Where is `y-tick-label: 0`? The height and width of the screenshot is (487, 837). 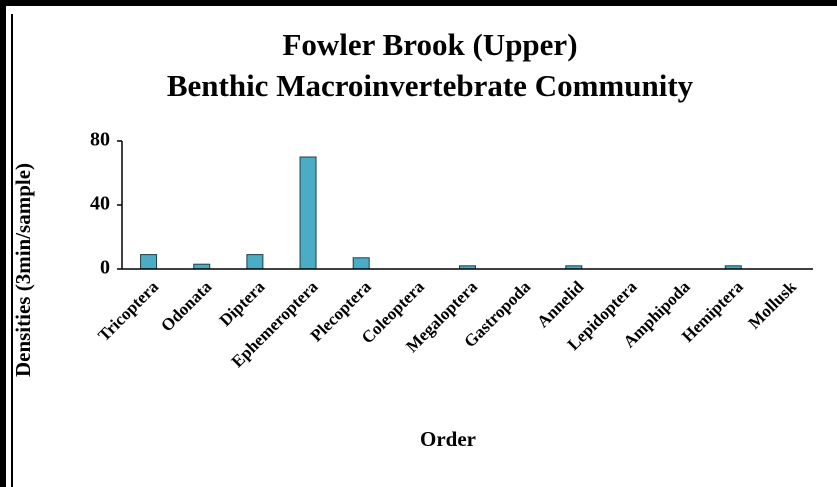 y-tick-label: 0 is located at coordinates (105, 268).